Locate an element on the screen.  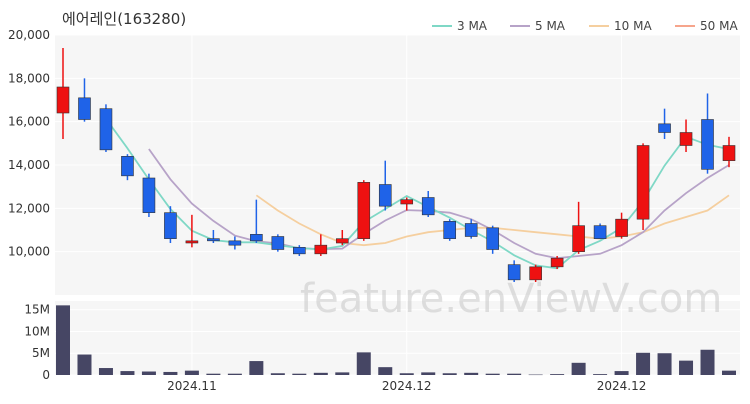
volume-tick-label: 10M is located at coordinates (37, 331).